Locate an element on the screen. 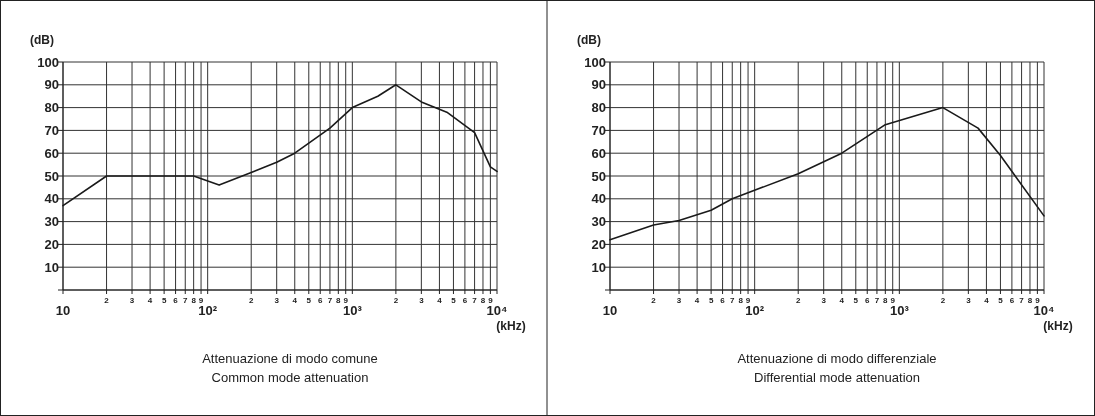  text: Attenuazione di modo comune is located at coordinates (290, 358).